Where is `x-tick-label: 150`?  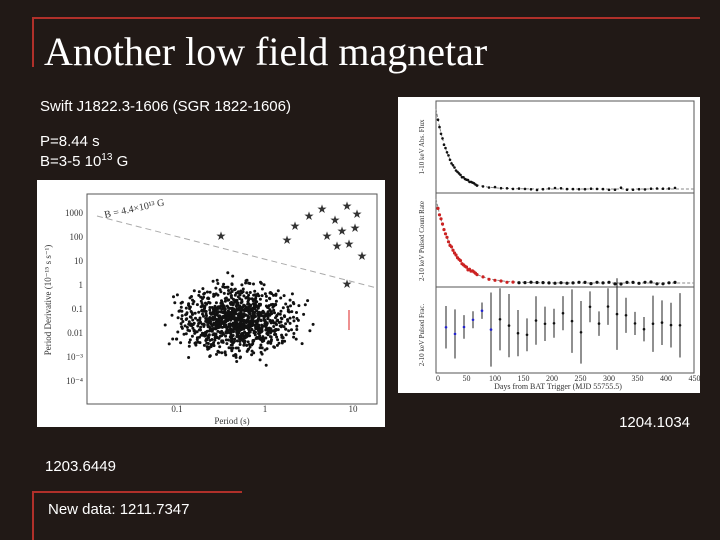
x-tick-label: 150 is located at coordinates (524, 378).